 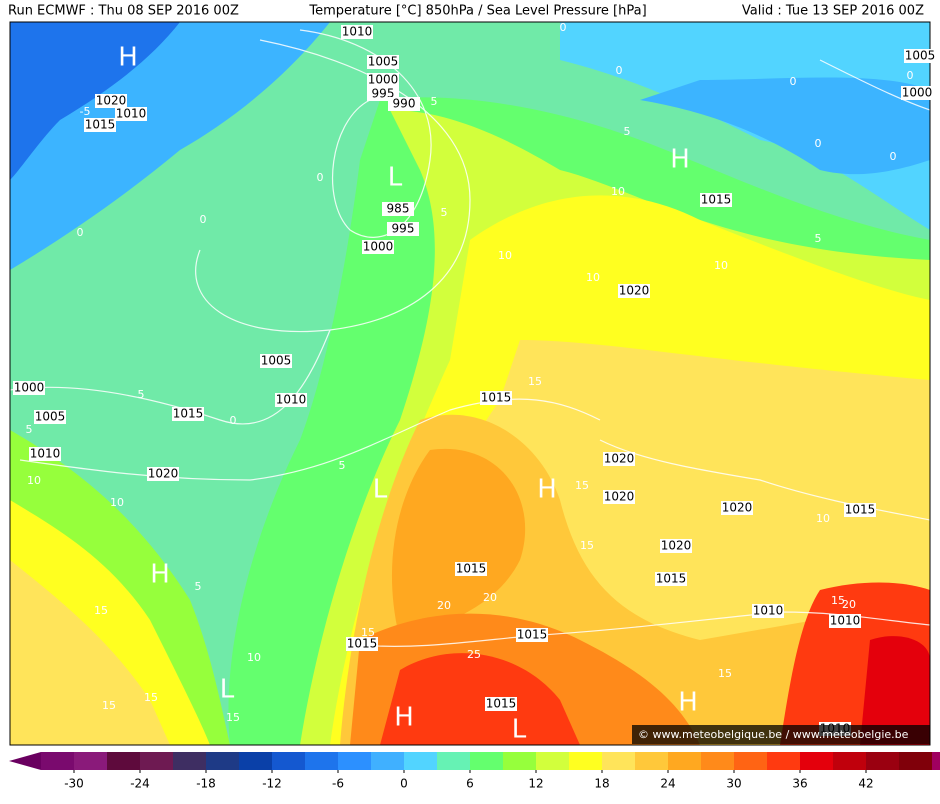 I want to click on watermark-box, so click(x=781, y=734).